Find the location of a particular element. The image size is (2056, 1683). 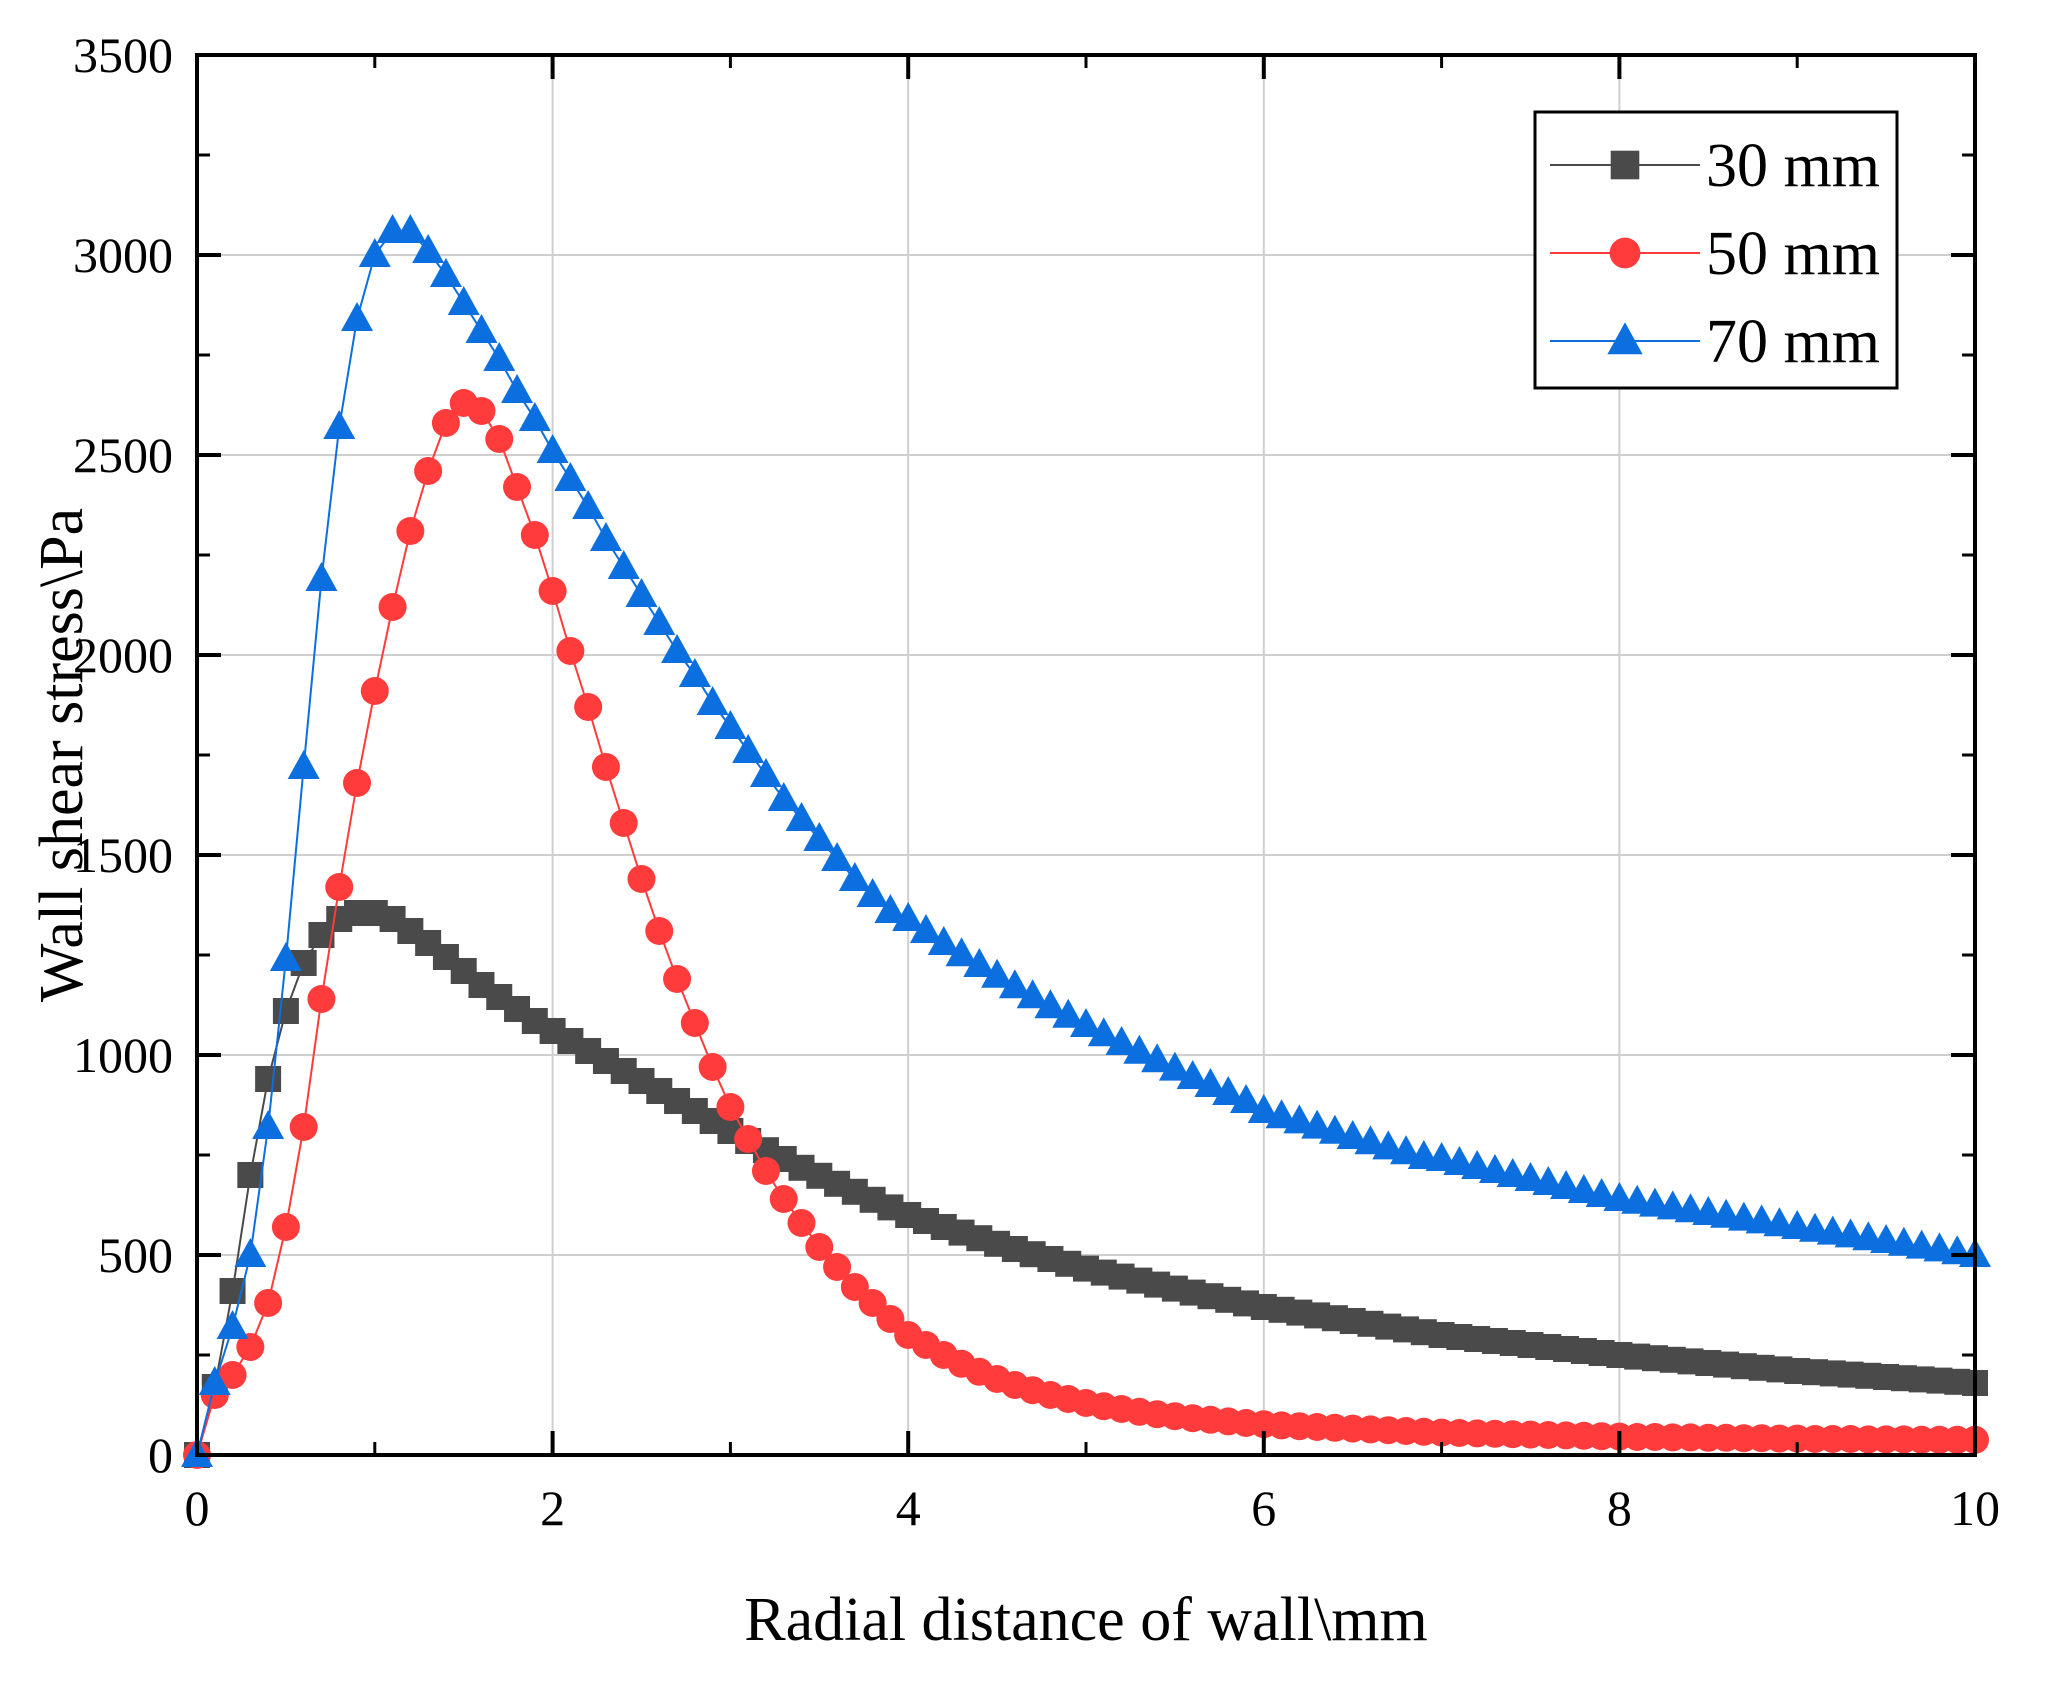

legend: 30 mm 50 mm 70 mm is located at coordinates (1716, 250).